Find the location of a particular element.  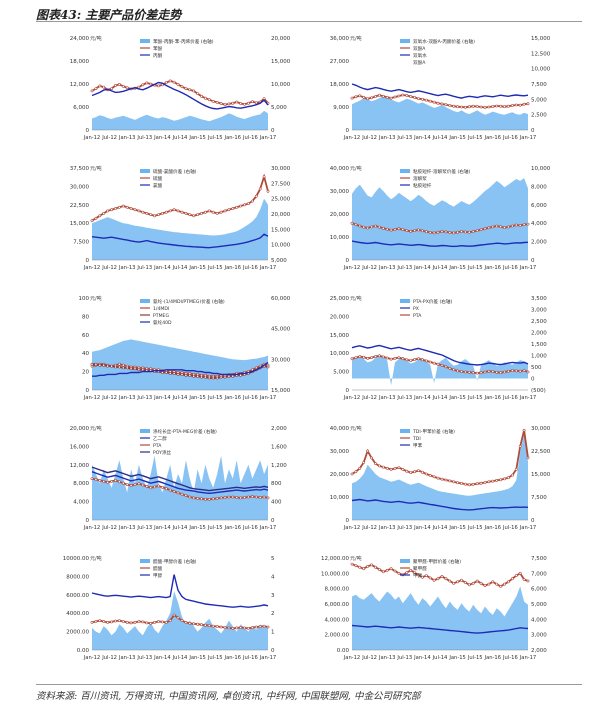

x-tick: Jul-13 is located at coordinates (404, 398).